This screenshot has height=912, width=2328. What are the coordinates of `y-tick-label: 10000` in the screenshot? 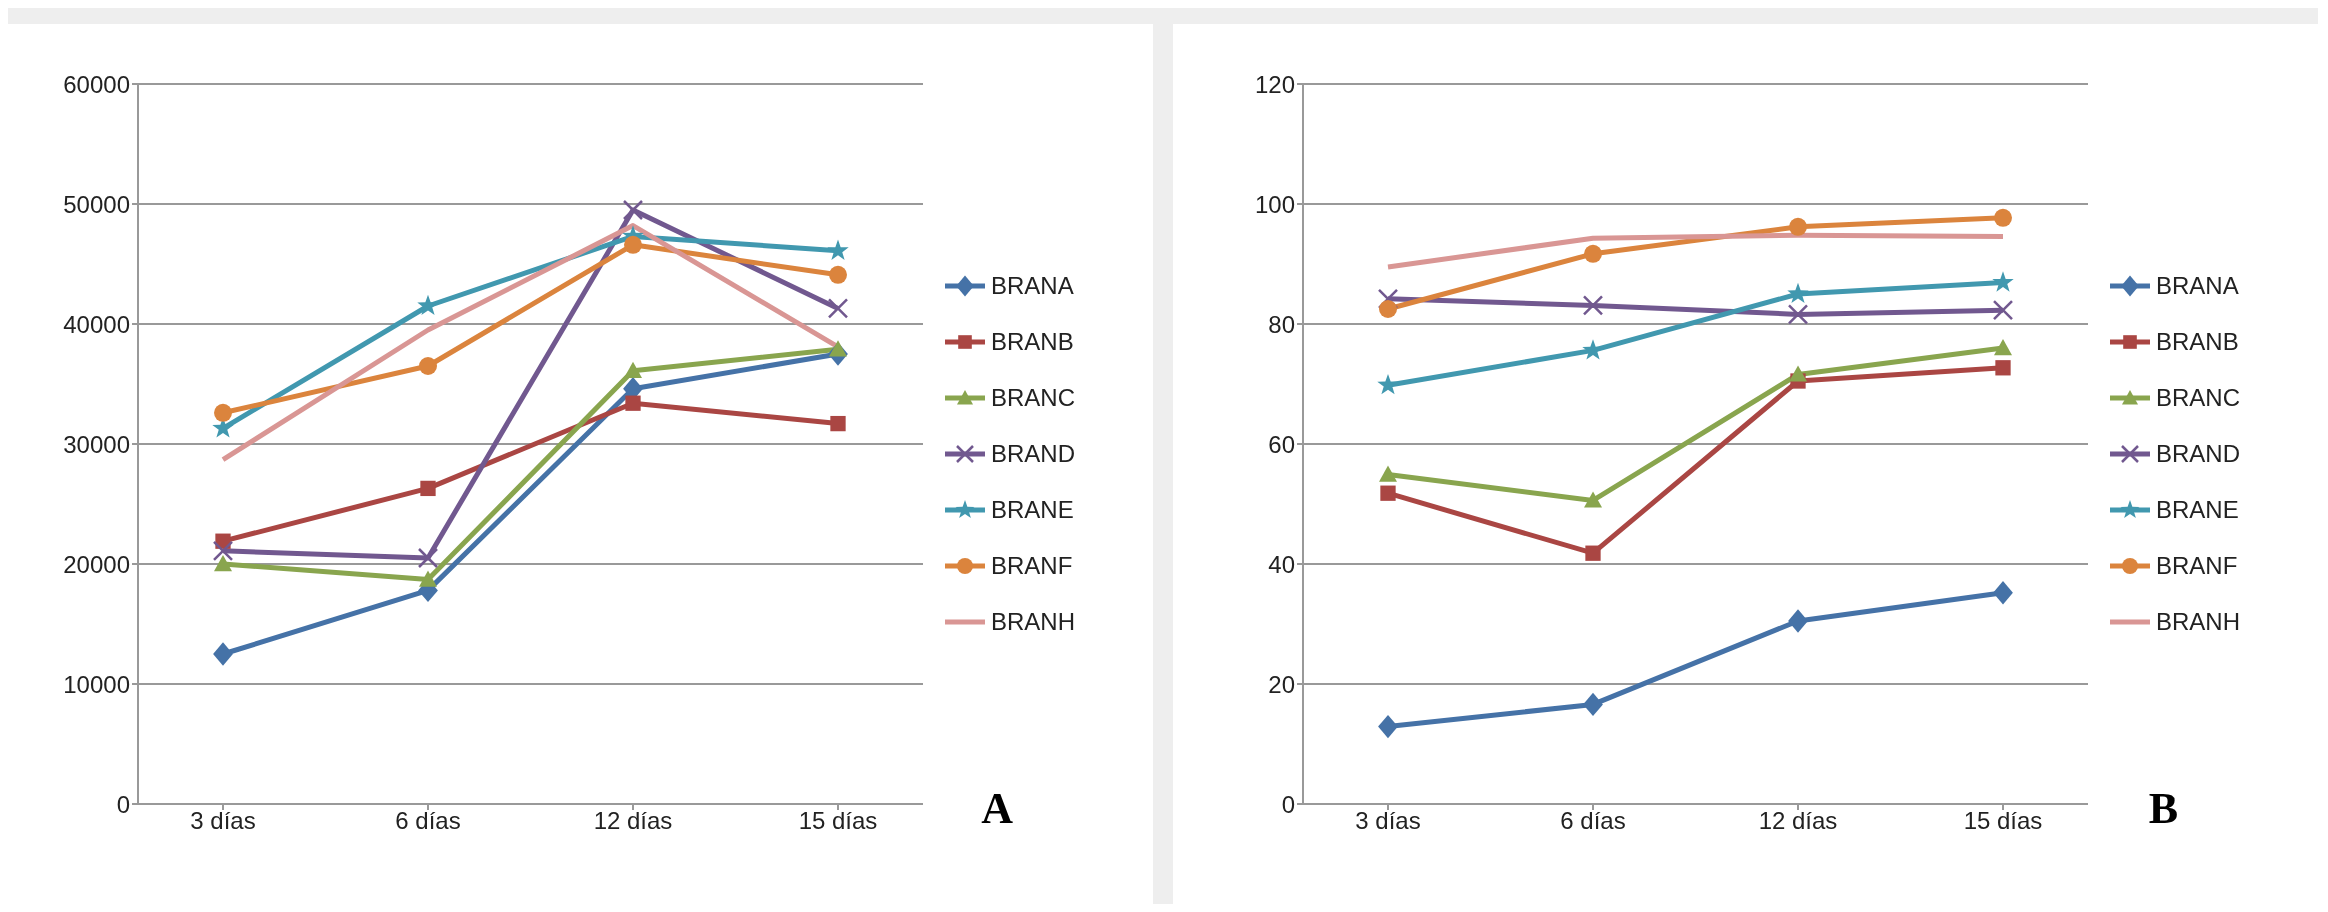 It's located at (96, 684).